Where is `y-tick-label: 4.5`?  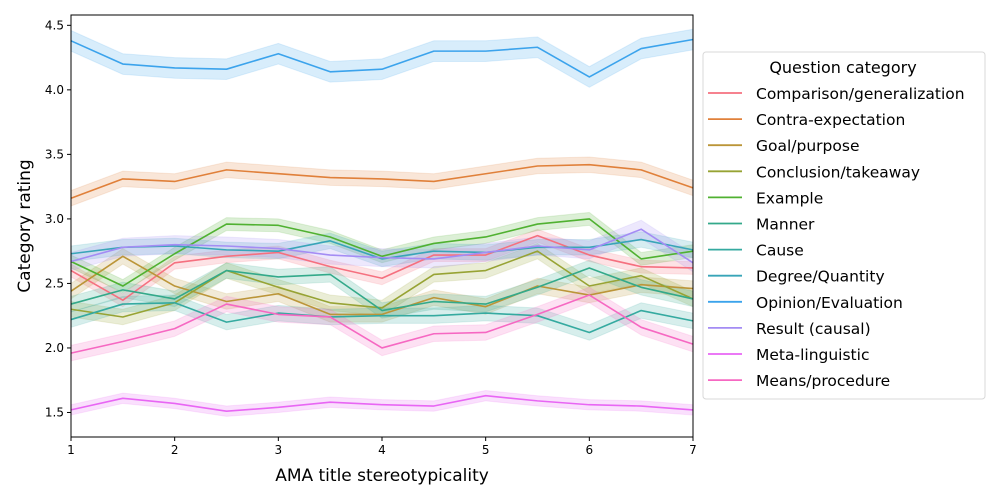 y-tick-label: 4.5 is located at coordinates (54, 25).